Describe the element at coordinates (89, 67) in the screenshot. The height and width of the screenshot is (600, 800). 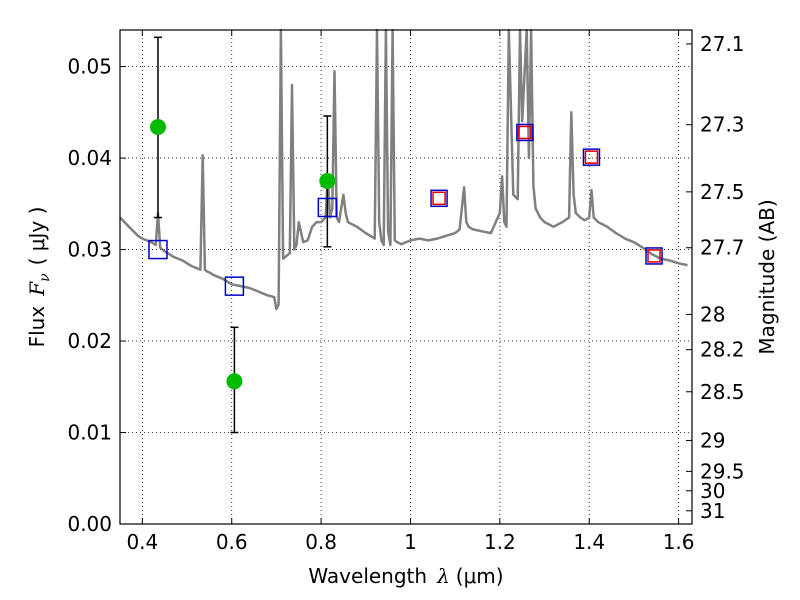
I see `y-tick-label: 0.05` at that location.